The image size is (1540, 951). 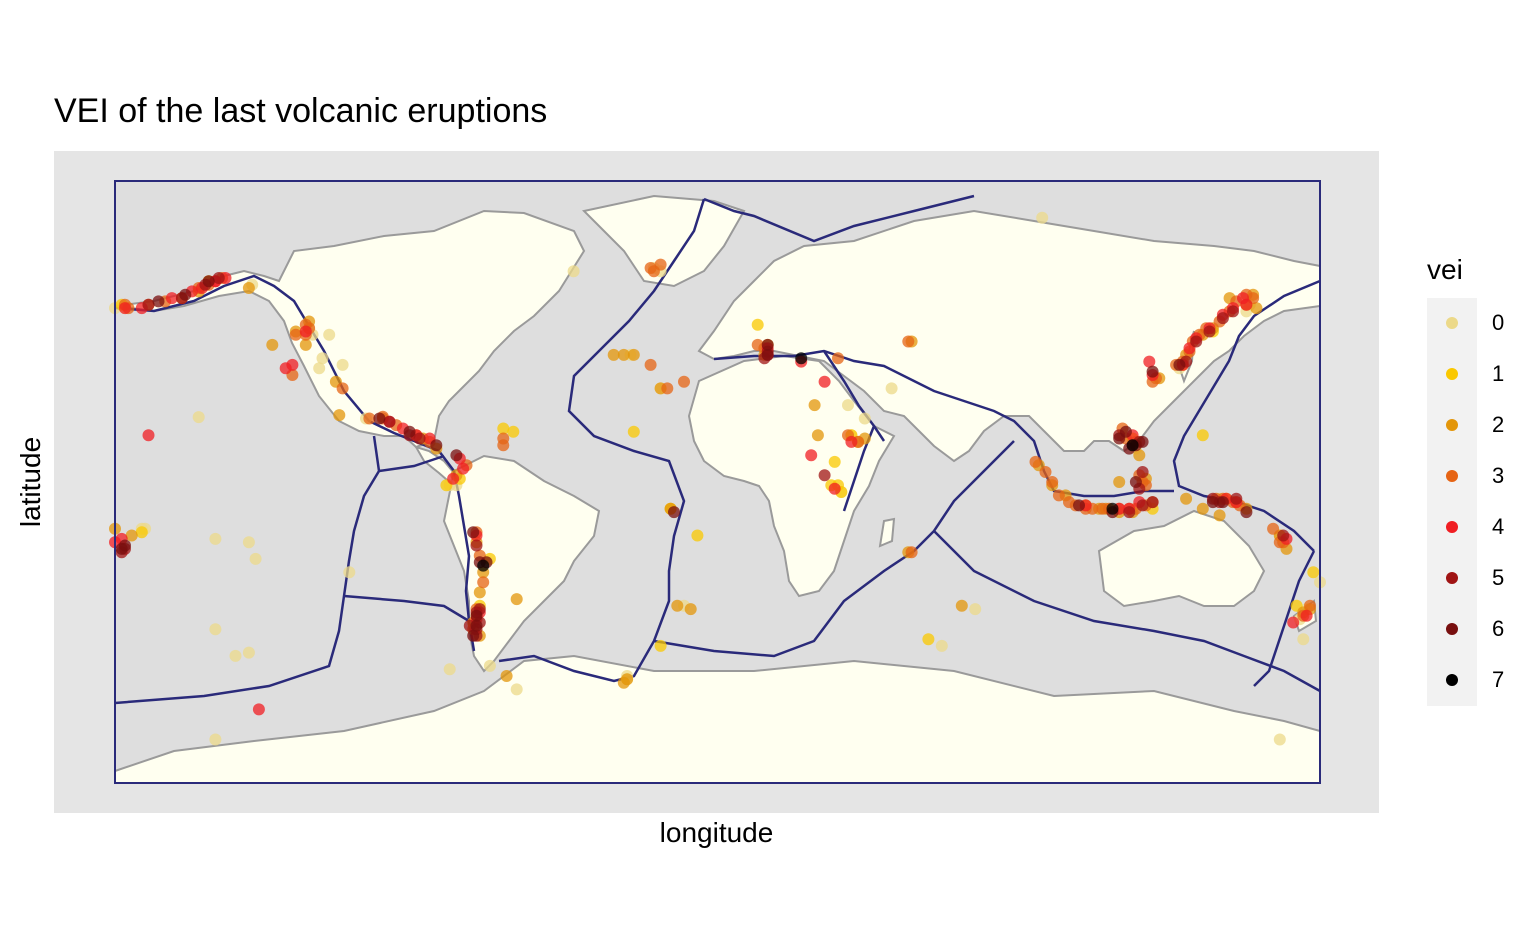 What do you see at coordinates (834, 549) in the screenshot?
I see `plate-boundary-southwest-indian` at bounding box center [834, 549].